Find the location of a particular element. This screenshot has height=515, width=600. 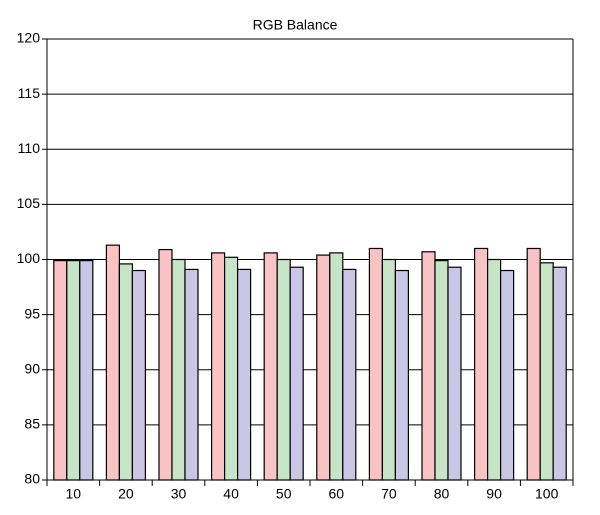

x-tick-label: 20 is located at coordinates (126, 494).